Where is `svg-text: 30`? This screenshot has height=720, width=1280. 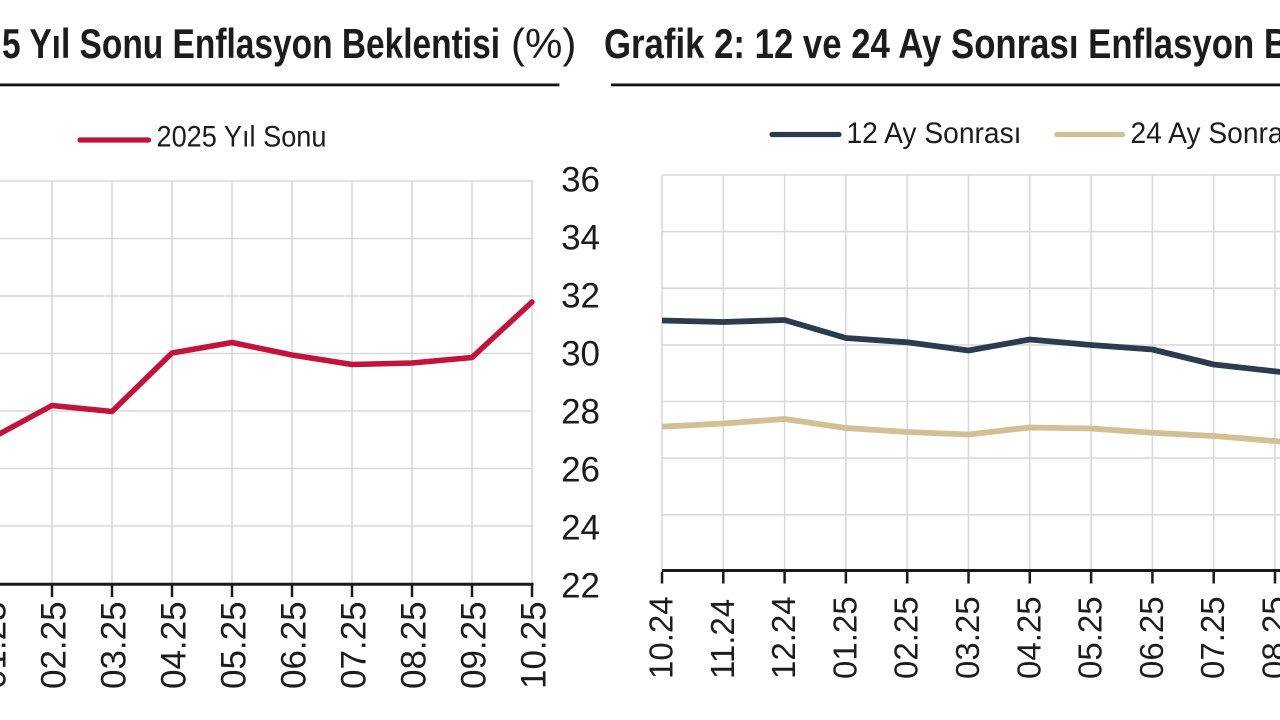
svg-text: 30 is located at coordinates (580, 354).